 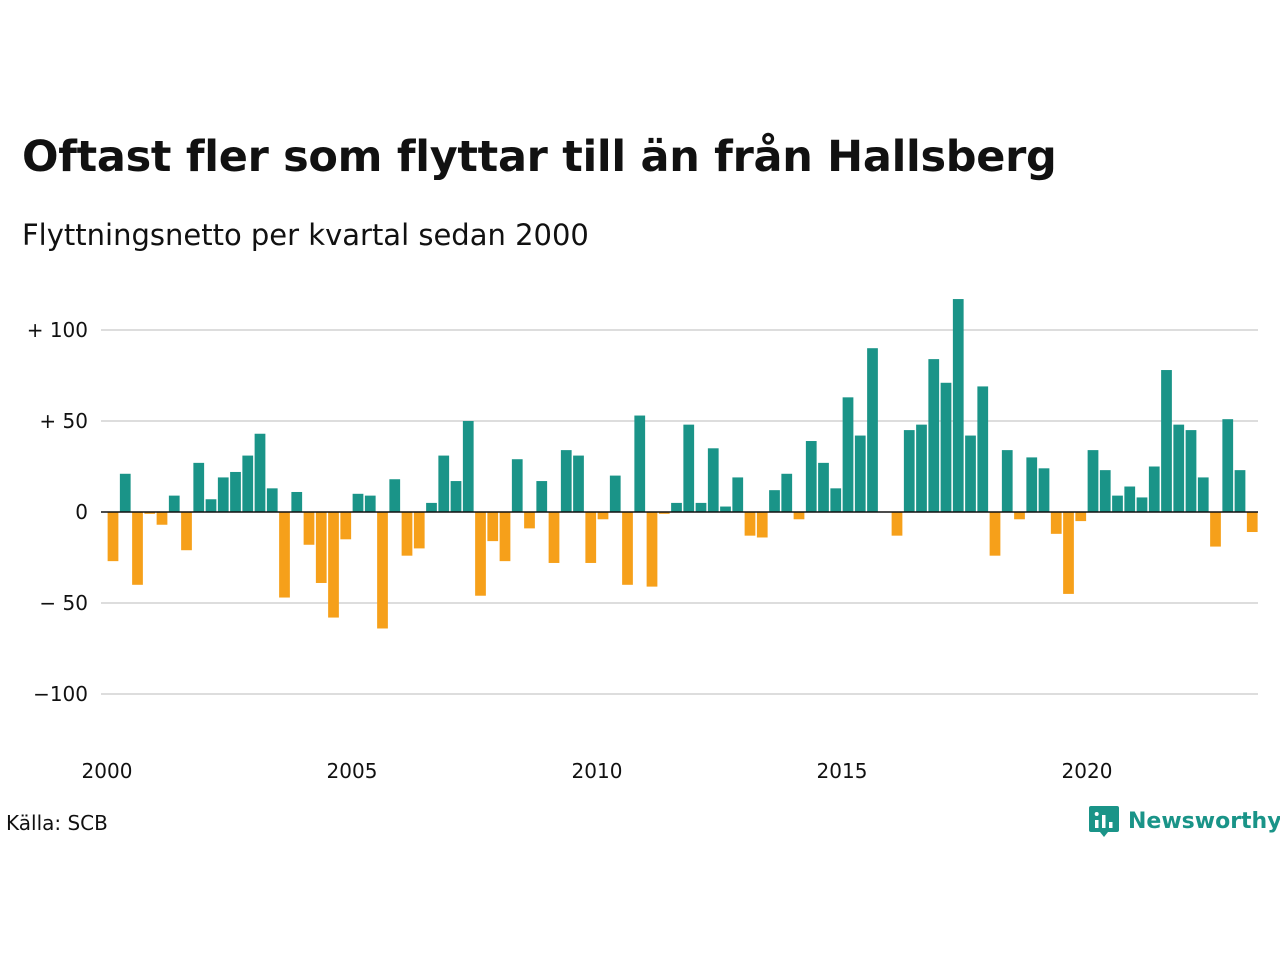 What do you see at coordinates (107, 771) in the screenshot?
I see `x-tick-label: 2000` at bounding box center [107, 771].